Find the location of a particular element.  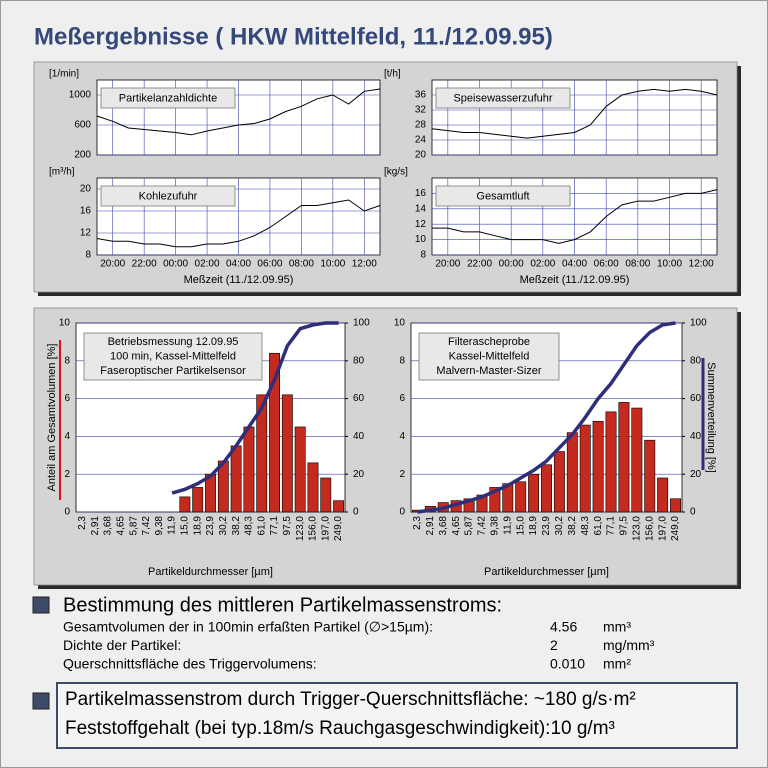

x-tick-label: 123,0 is located at coordinates (636, 528).